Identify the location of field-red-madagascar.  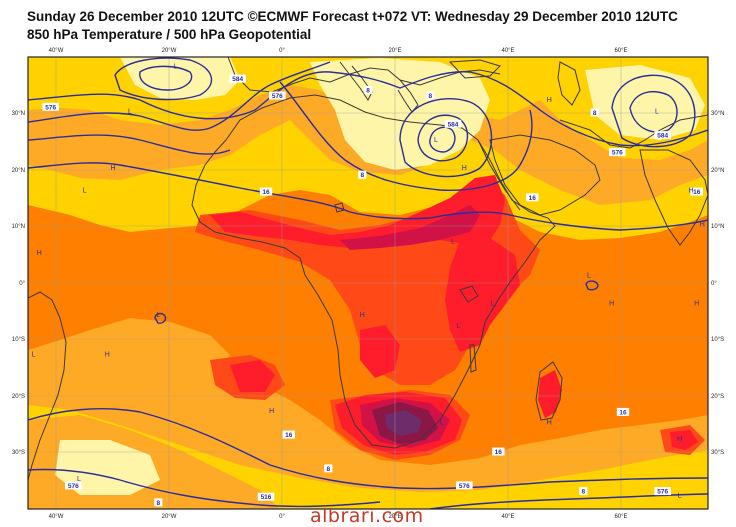
(550, 394).